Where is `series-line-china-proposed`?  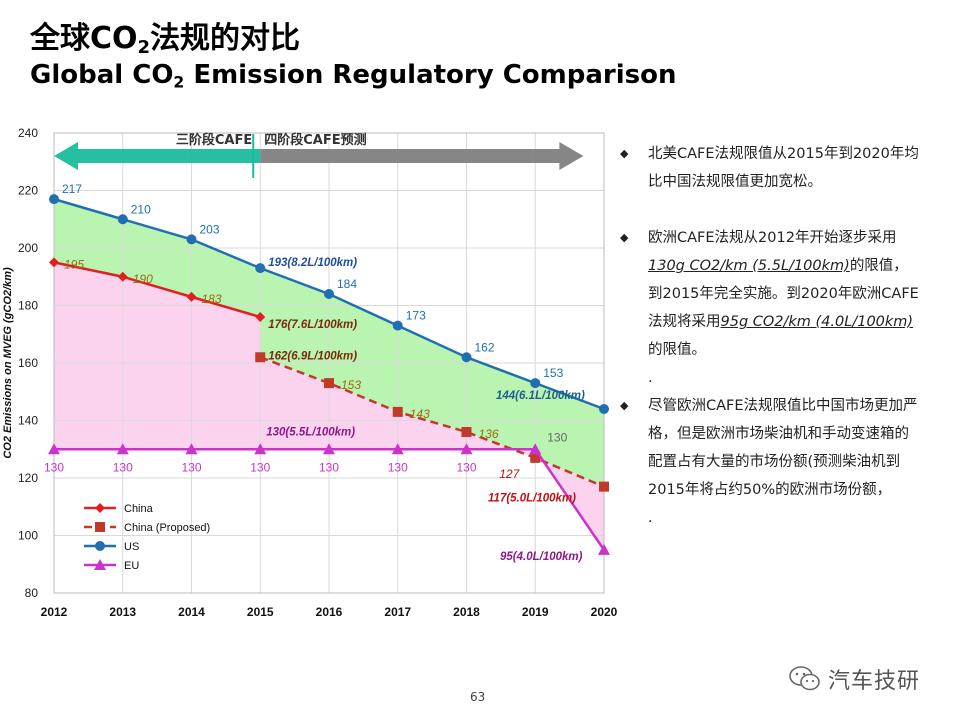
series-line-china-proposed is located at coordinates (432, 422).